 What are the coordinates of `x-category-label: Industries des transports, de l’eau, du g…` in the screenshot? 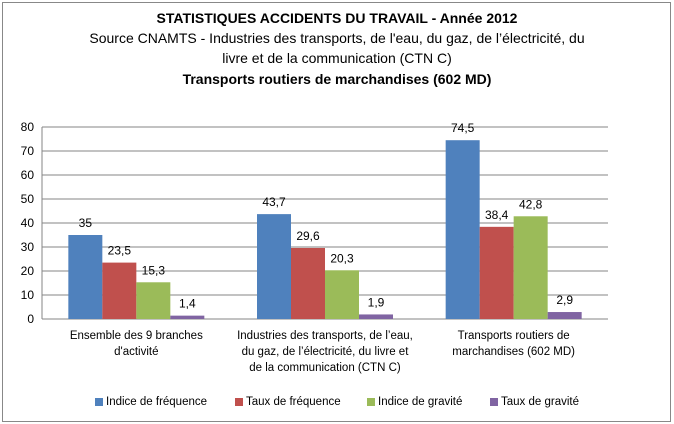 It's located at (325, 352).